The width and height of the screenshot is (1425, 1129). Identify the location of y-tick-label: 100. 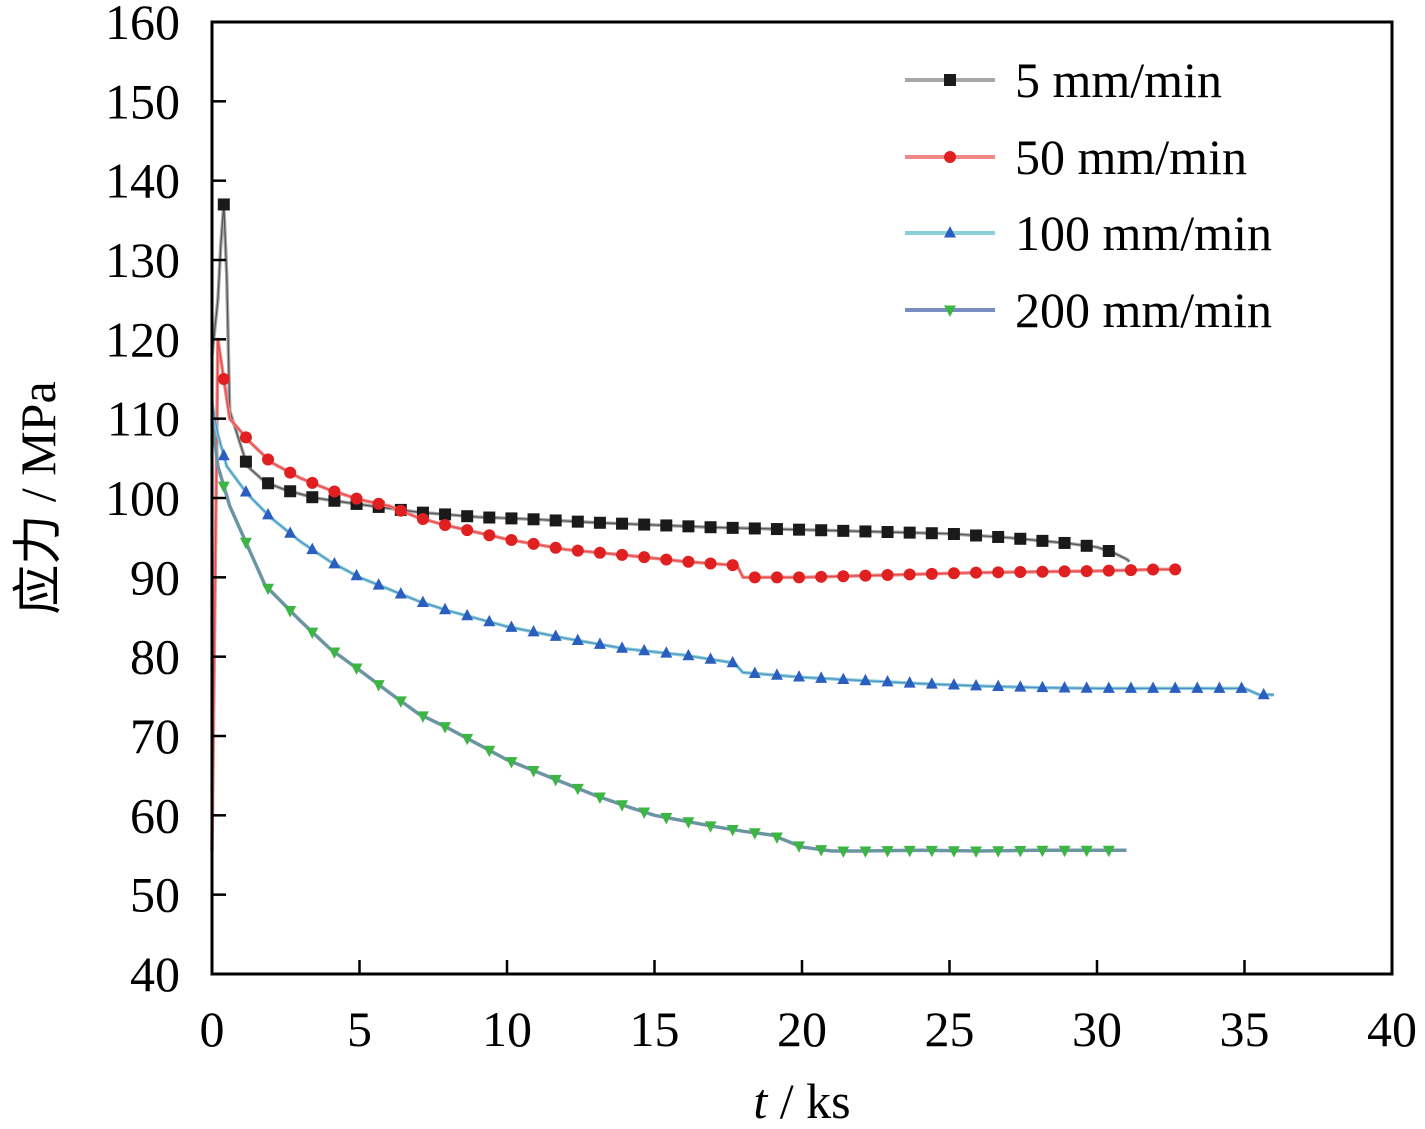
(142, 498).